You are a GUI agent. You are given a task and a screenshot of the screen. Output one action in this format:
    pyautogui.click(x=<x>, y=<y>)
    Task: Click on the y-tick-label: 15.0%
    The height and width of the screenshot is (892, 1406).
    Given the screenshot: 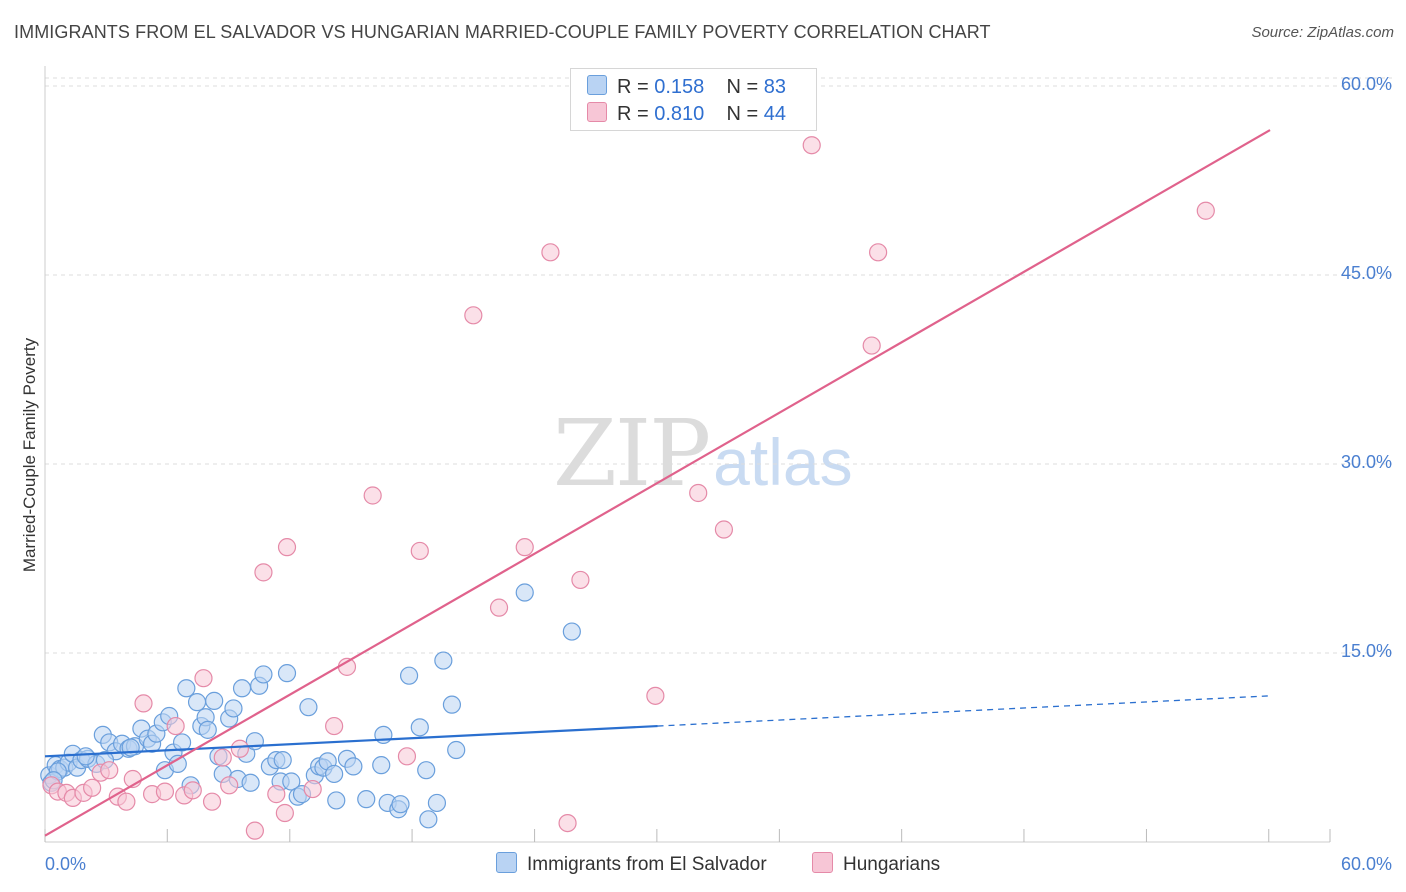 What is the action you would take?
    pyautogui.click(x=1366, y=651)
    